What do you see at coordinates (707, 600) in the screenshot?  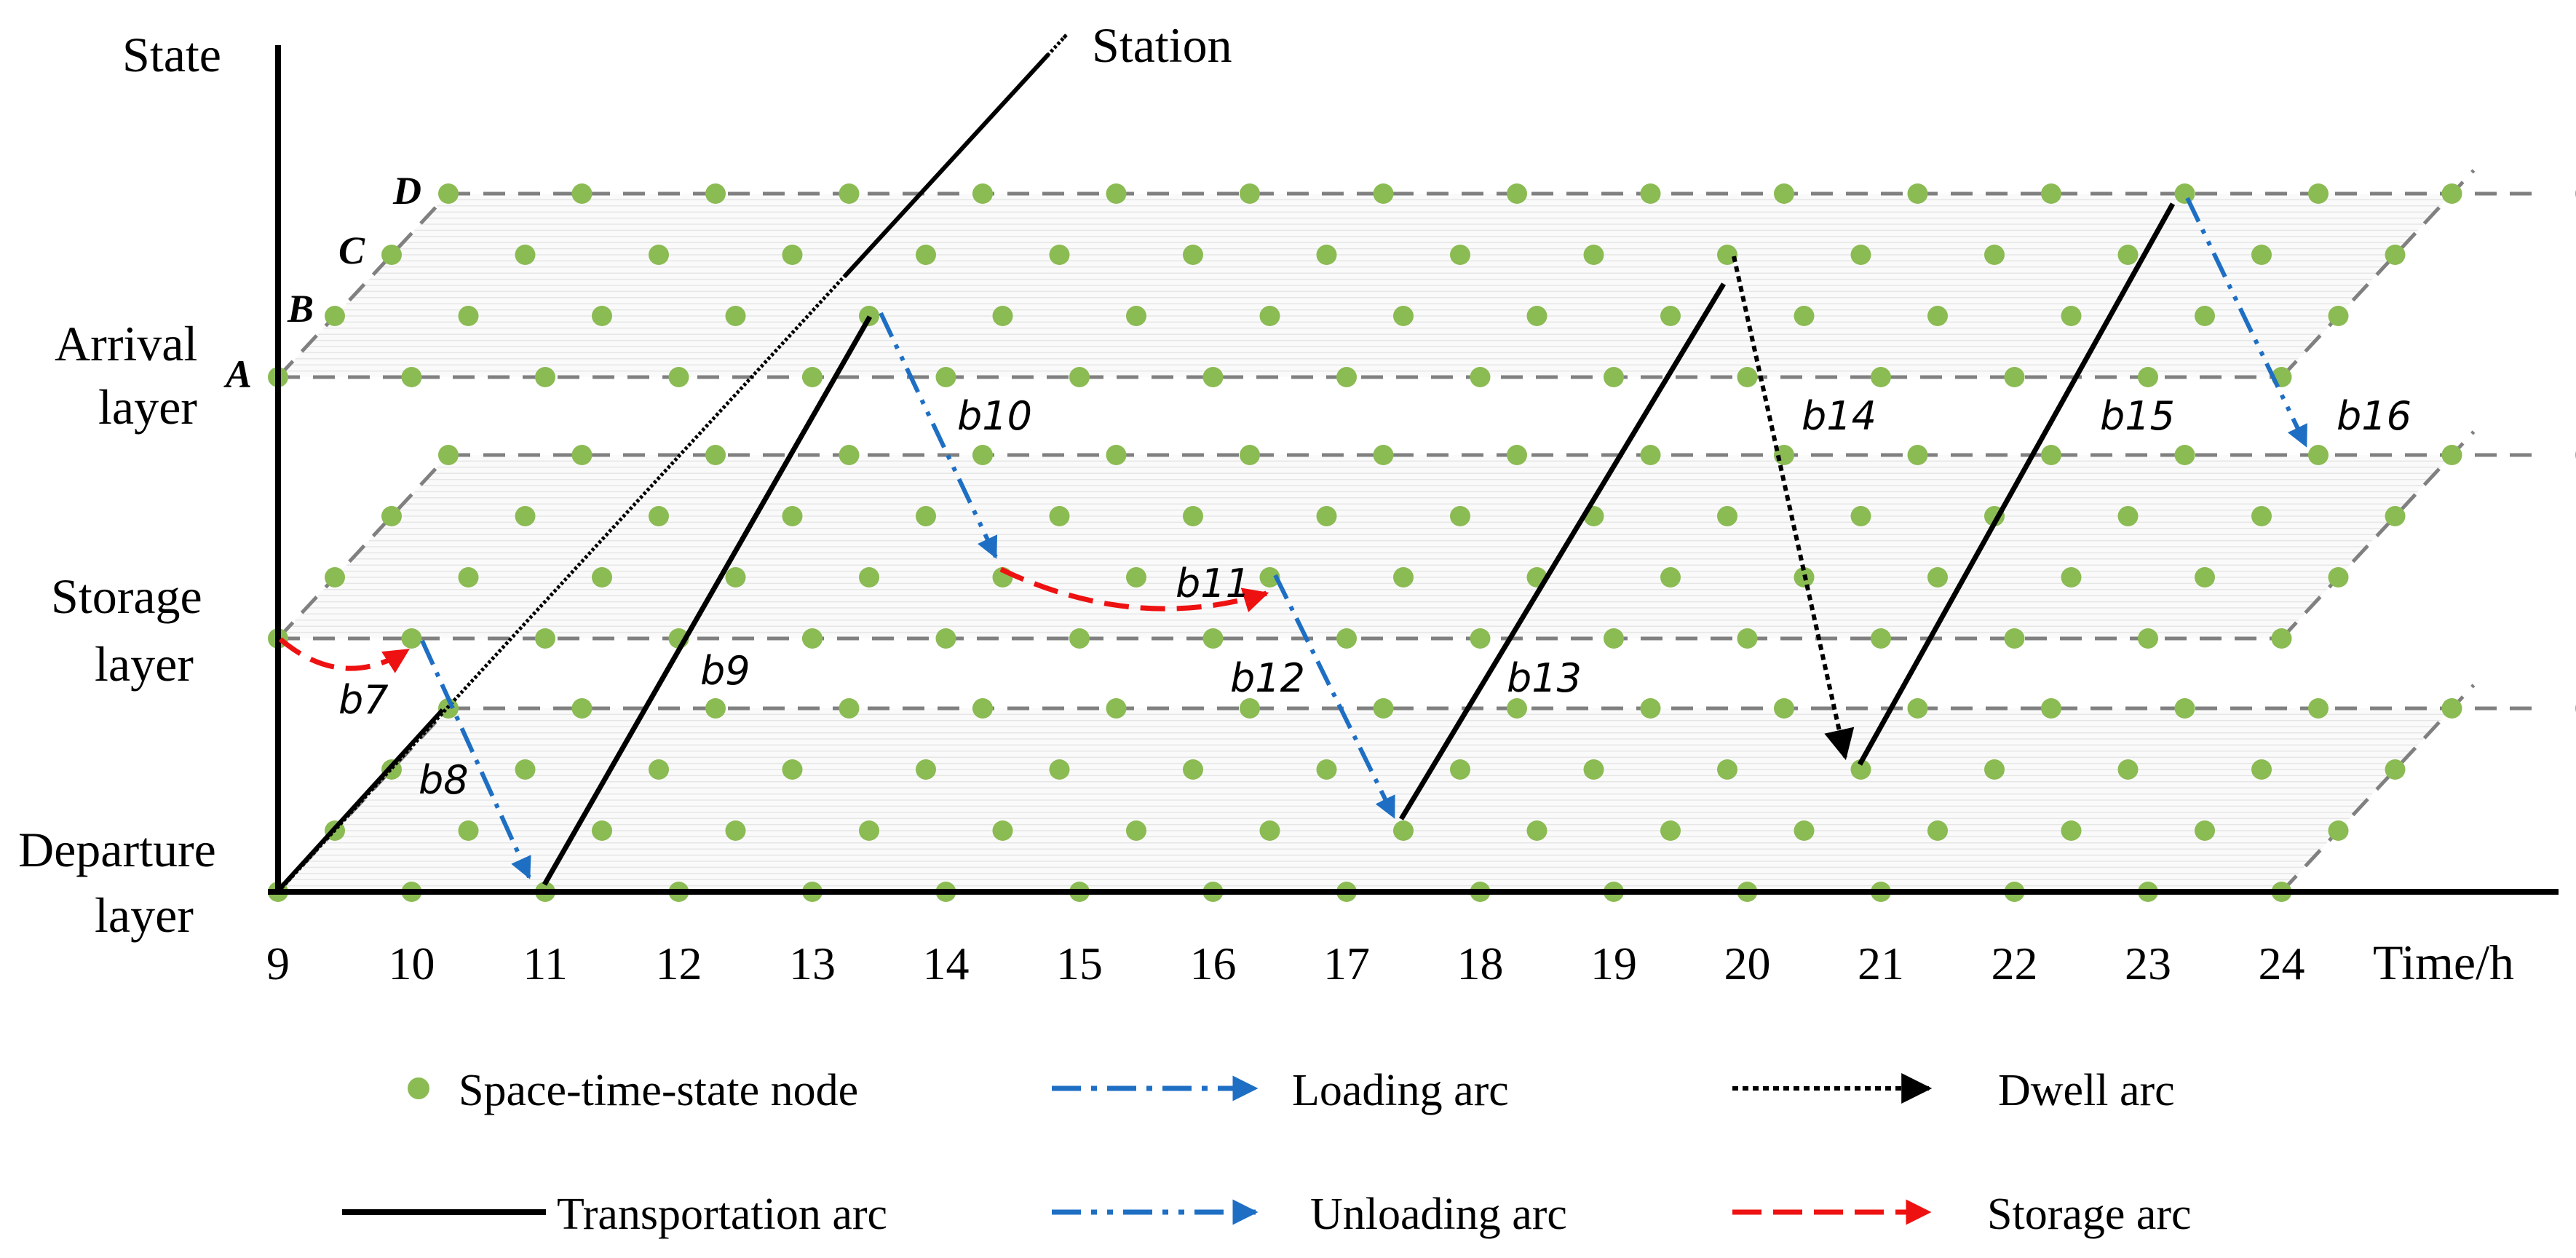 I see `transportation-arc-b9` at bounding box center [707, 600].